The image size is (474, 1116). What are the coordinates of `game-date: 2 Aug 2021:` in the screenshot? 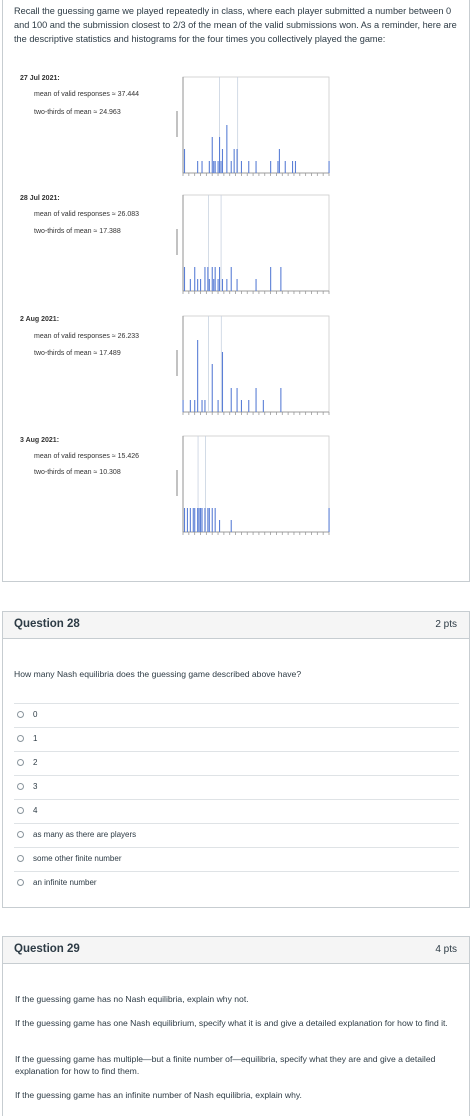 It's located at (40, 319).